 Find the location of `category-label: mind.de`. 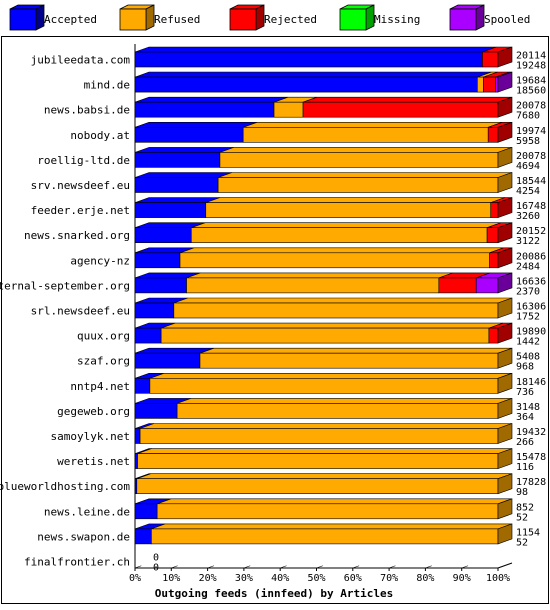

category-label: mind.de is located at coordinates (107, 85).